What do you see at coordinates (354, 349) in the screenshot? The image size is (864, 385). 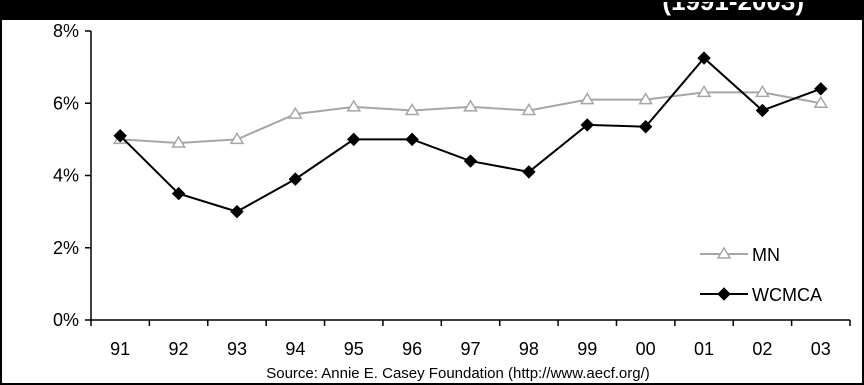 I see `x-tick-label: 95` at bounding box center [354, 349].